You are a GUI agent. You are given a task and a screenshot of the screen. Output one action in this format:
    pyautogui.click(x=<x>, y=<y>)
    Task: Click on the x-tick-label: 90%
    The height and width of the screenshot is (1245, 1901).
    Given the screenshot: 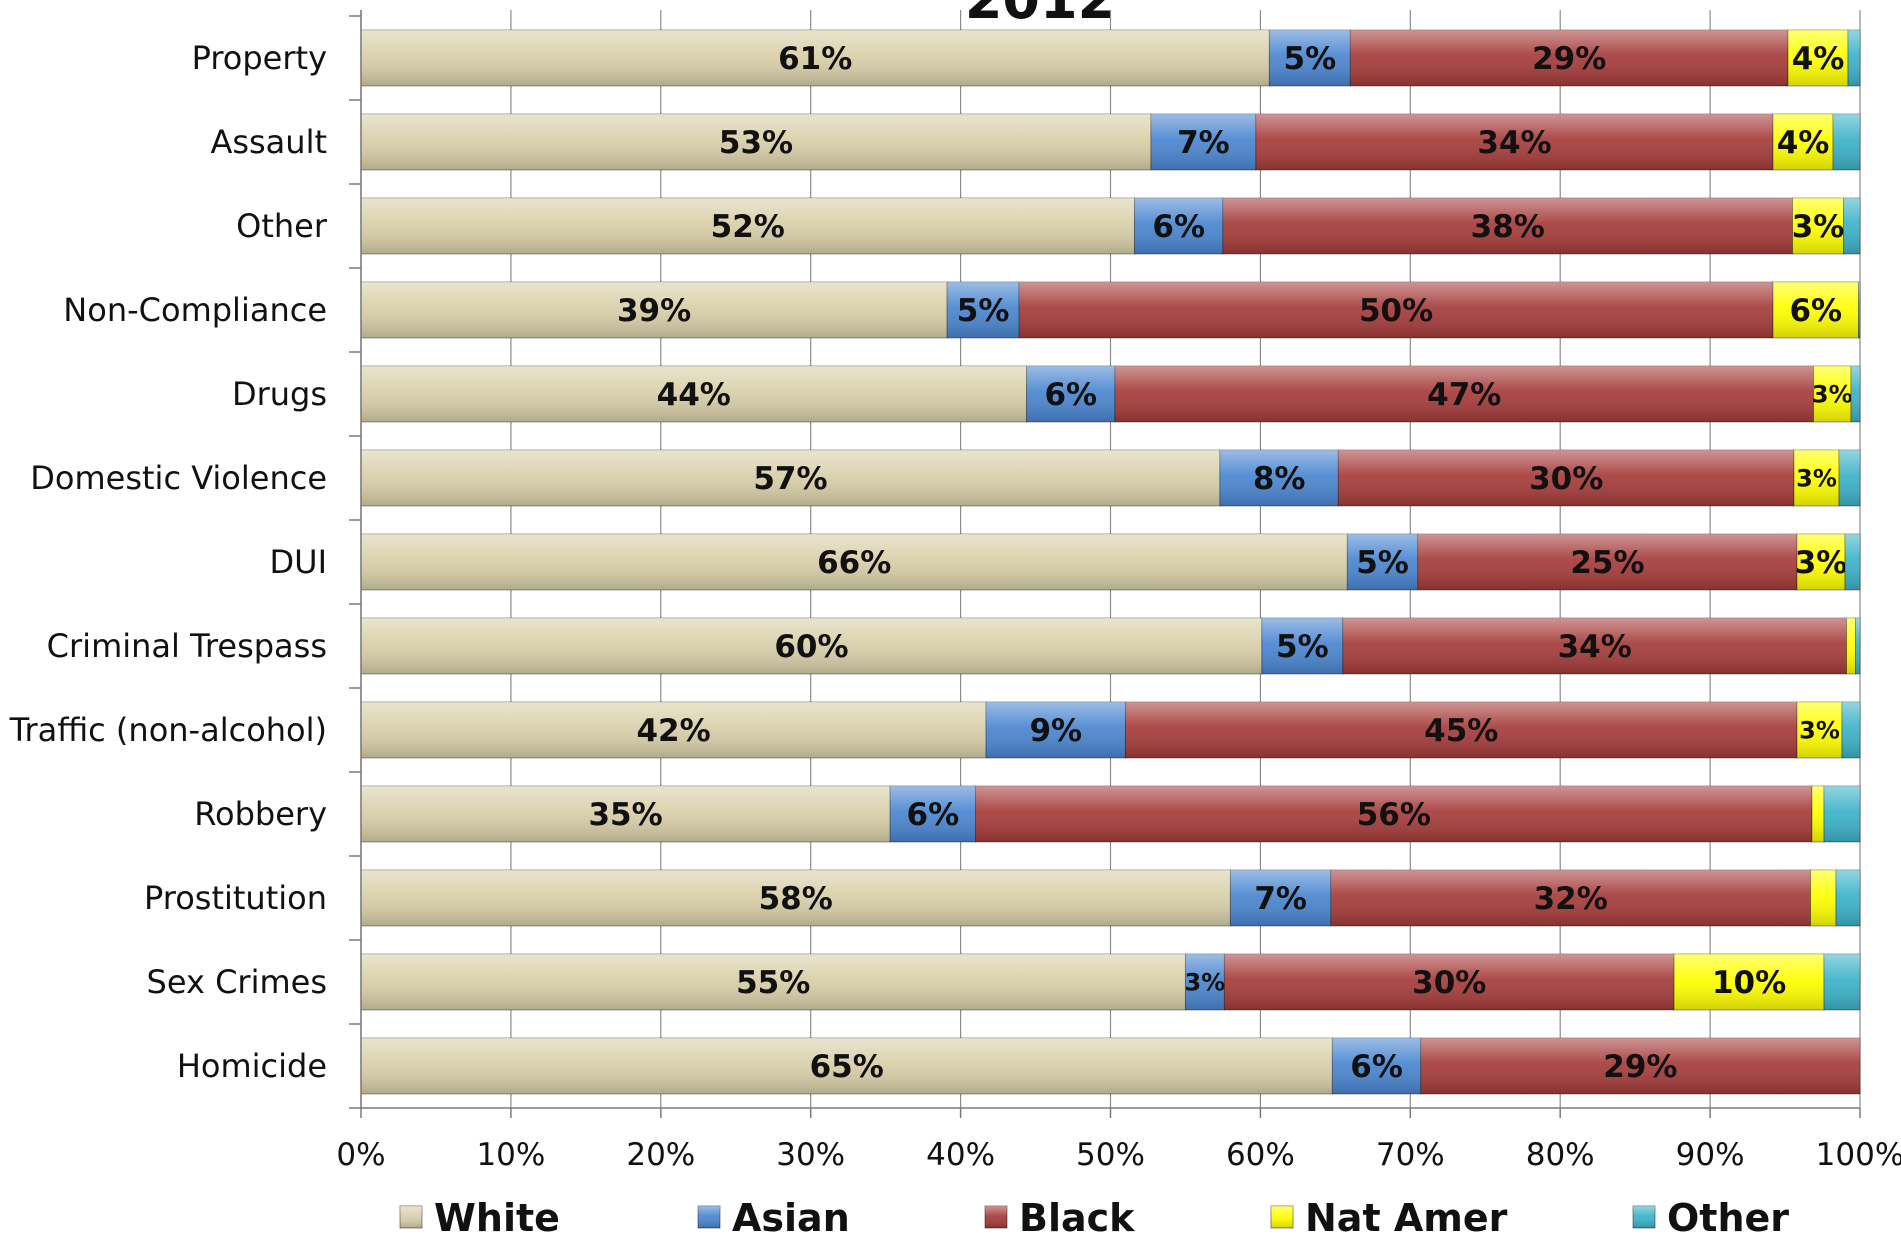 What is the action you would take?
    pyautogui.click(x=1710, y=1155)
    